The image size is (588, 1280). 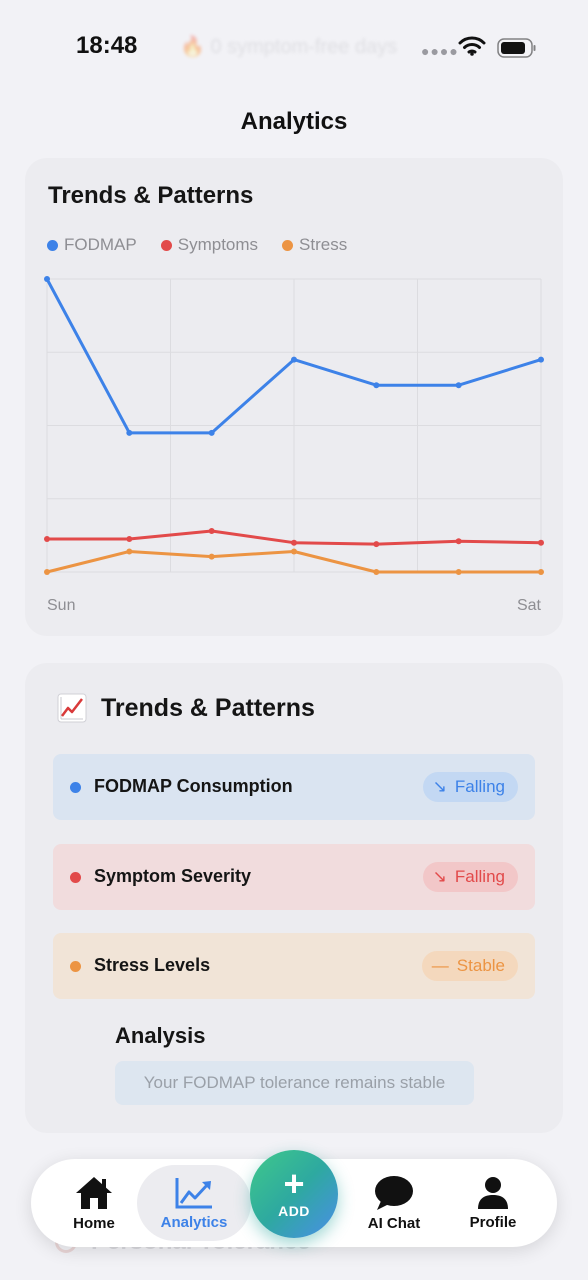 I want to click on chart-legend: FODMAP Symptoms Stress, so click(x=197, y=245).